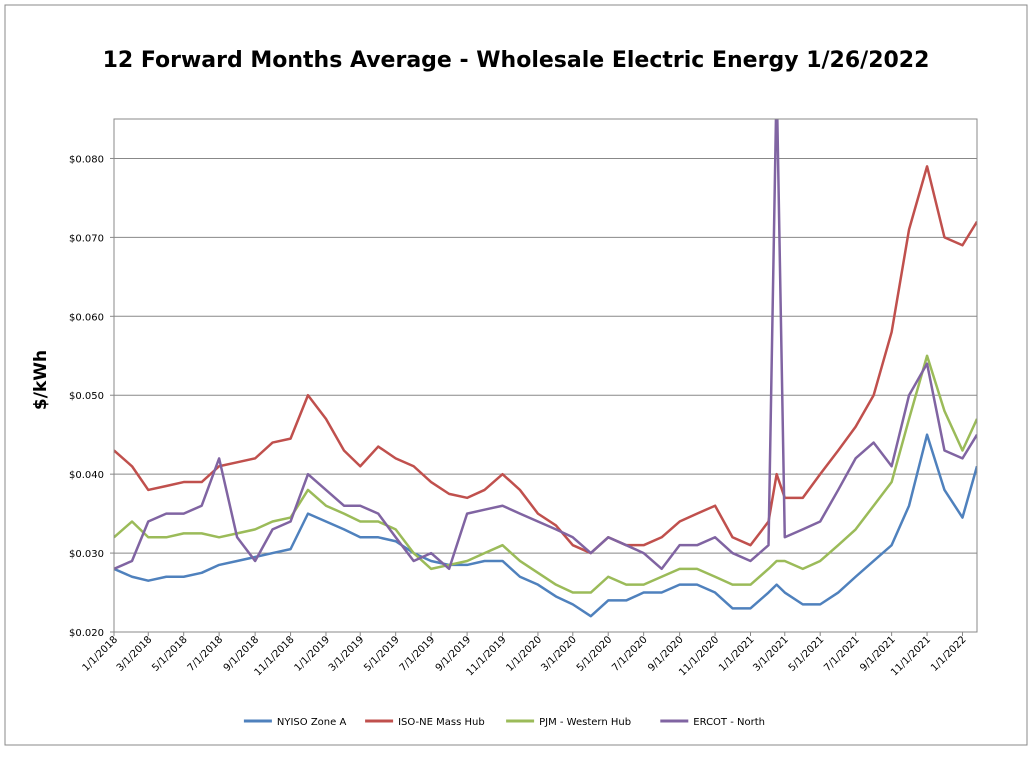  What do you see at coordinates (441, 722) in the screenshot?
I see `legend-label: ISO-NE Mass Hub` at bounding box center [441, 722].